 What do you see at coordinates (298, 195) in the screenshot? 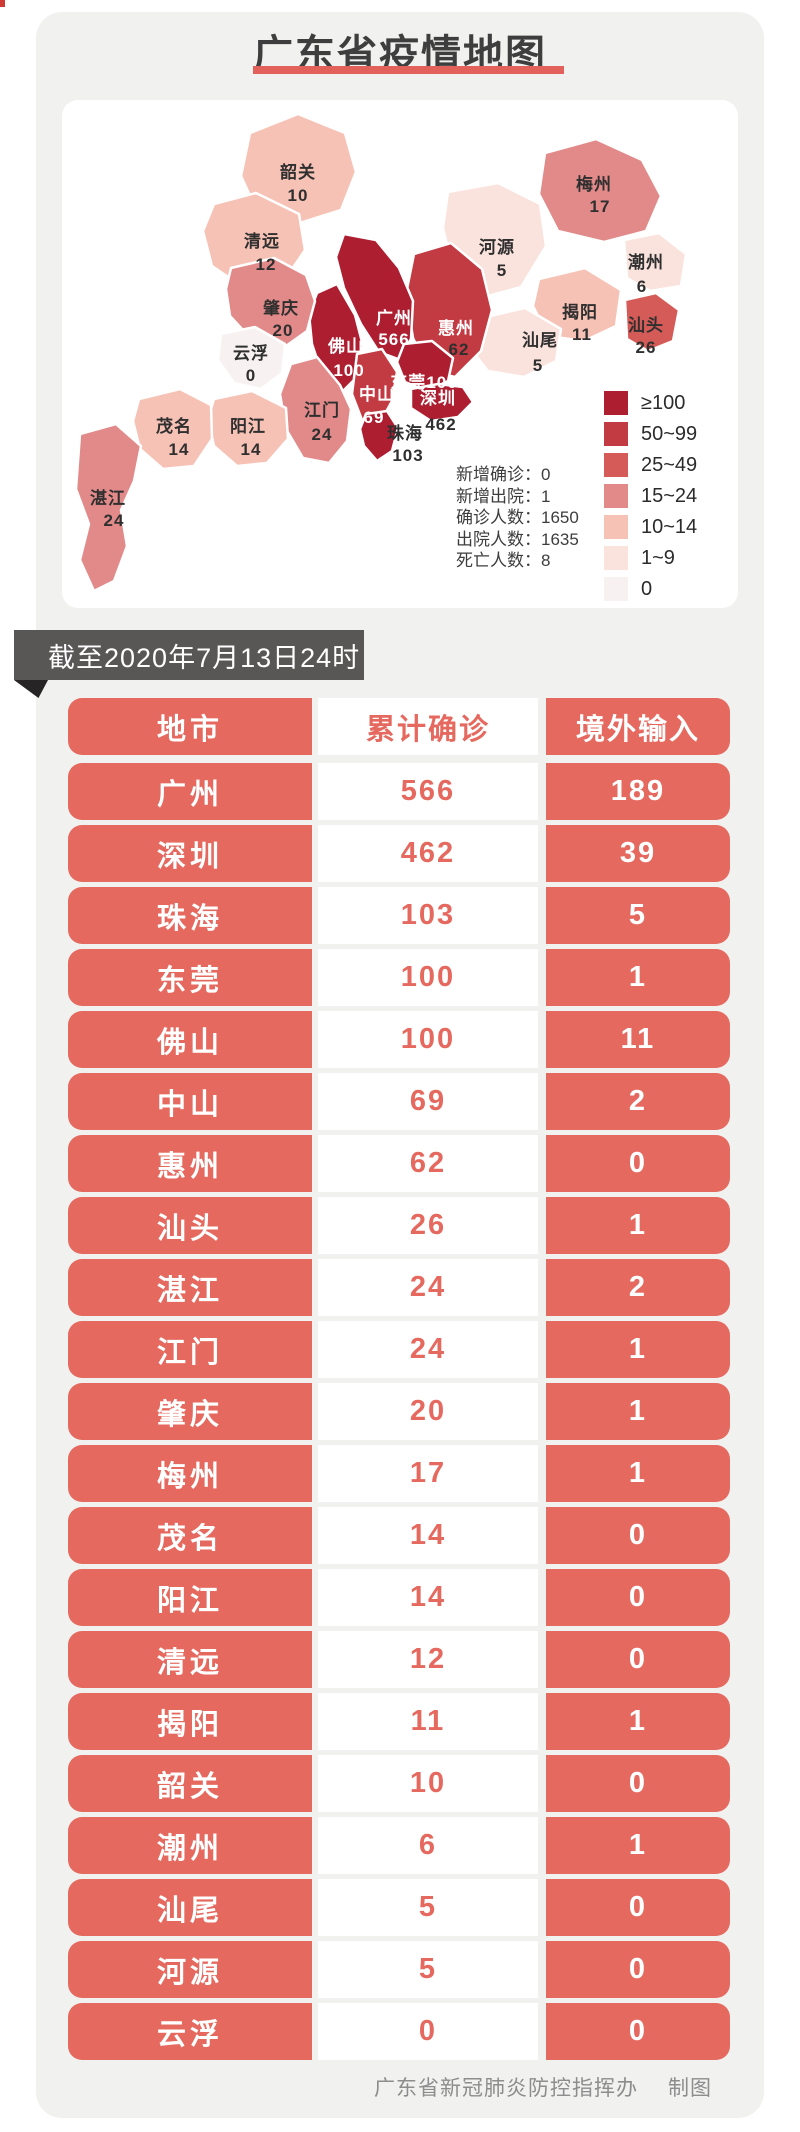
I see `map-value-shaoguan: 10` at bounding box center [298, 195].